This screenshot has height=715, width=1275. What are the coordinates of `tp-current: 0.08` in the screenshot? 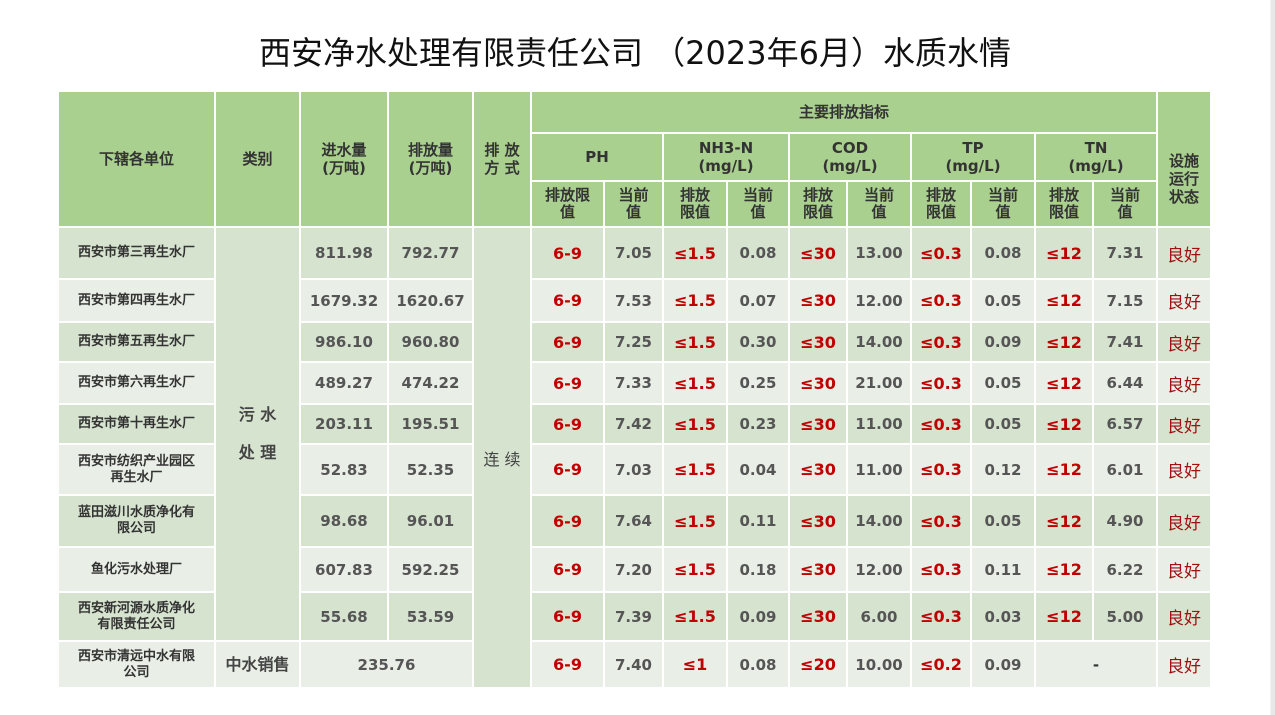 It's located at (1003, 253).